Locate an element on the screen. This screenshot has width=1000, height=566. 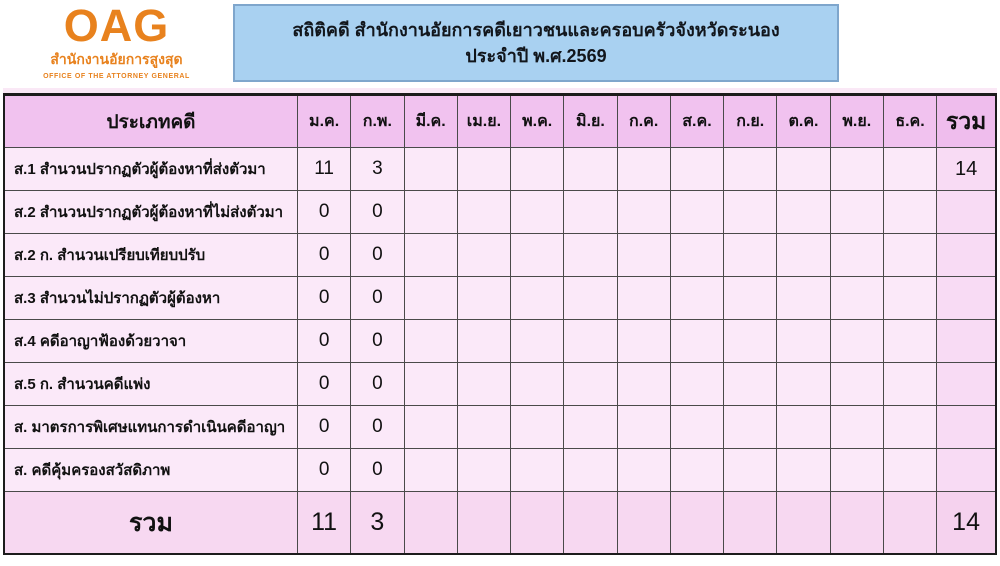
row-total-cell: 14 is located at coordinates (966, 169).